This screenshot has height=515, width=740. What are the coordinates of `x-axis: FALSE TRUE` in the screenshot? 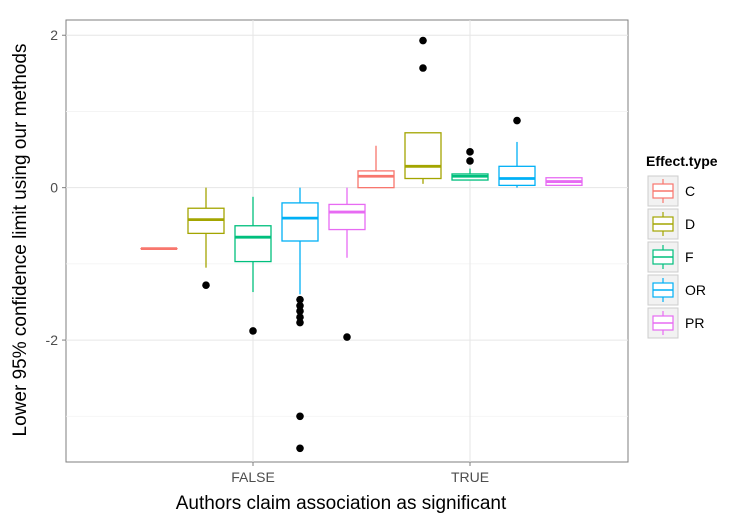 It's located at (360, 473).